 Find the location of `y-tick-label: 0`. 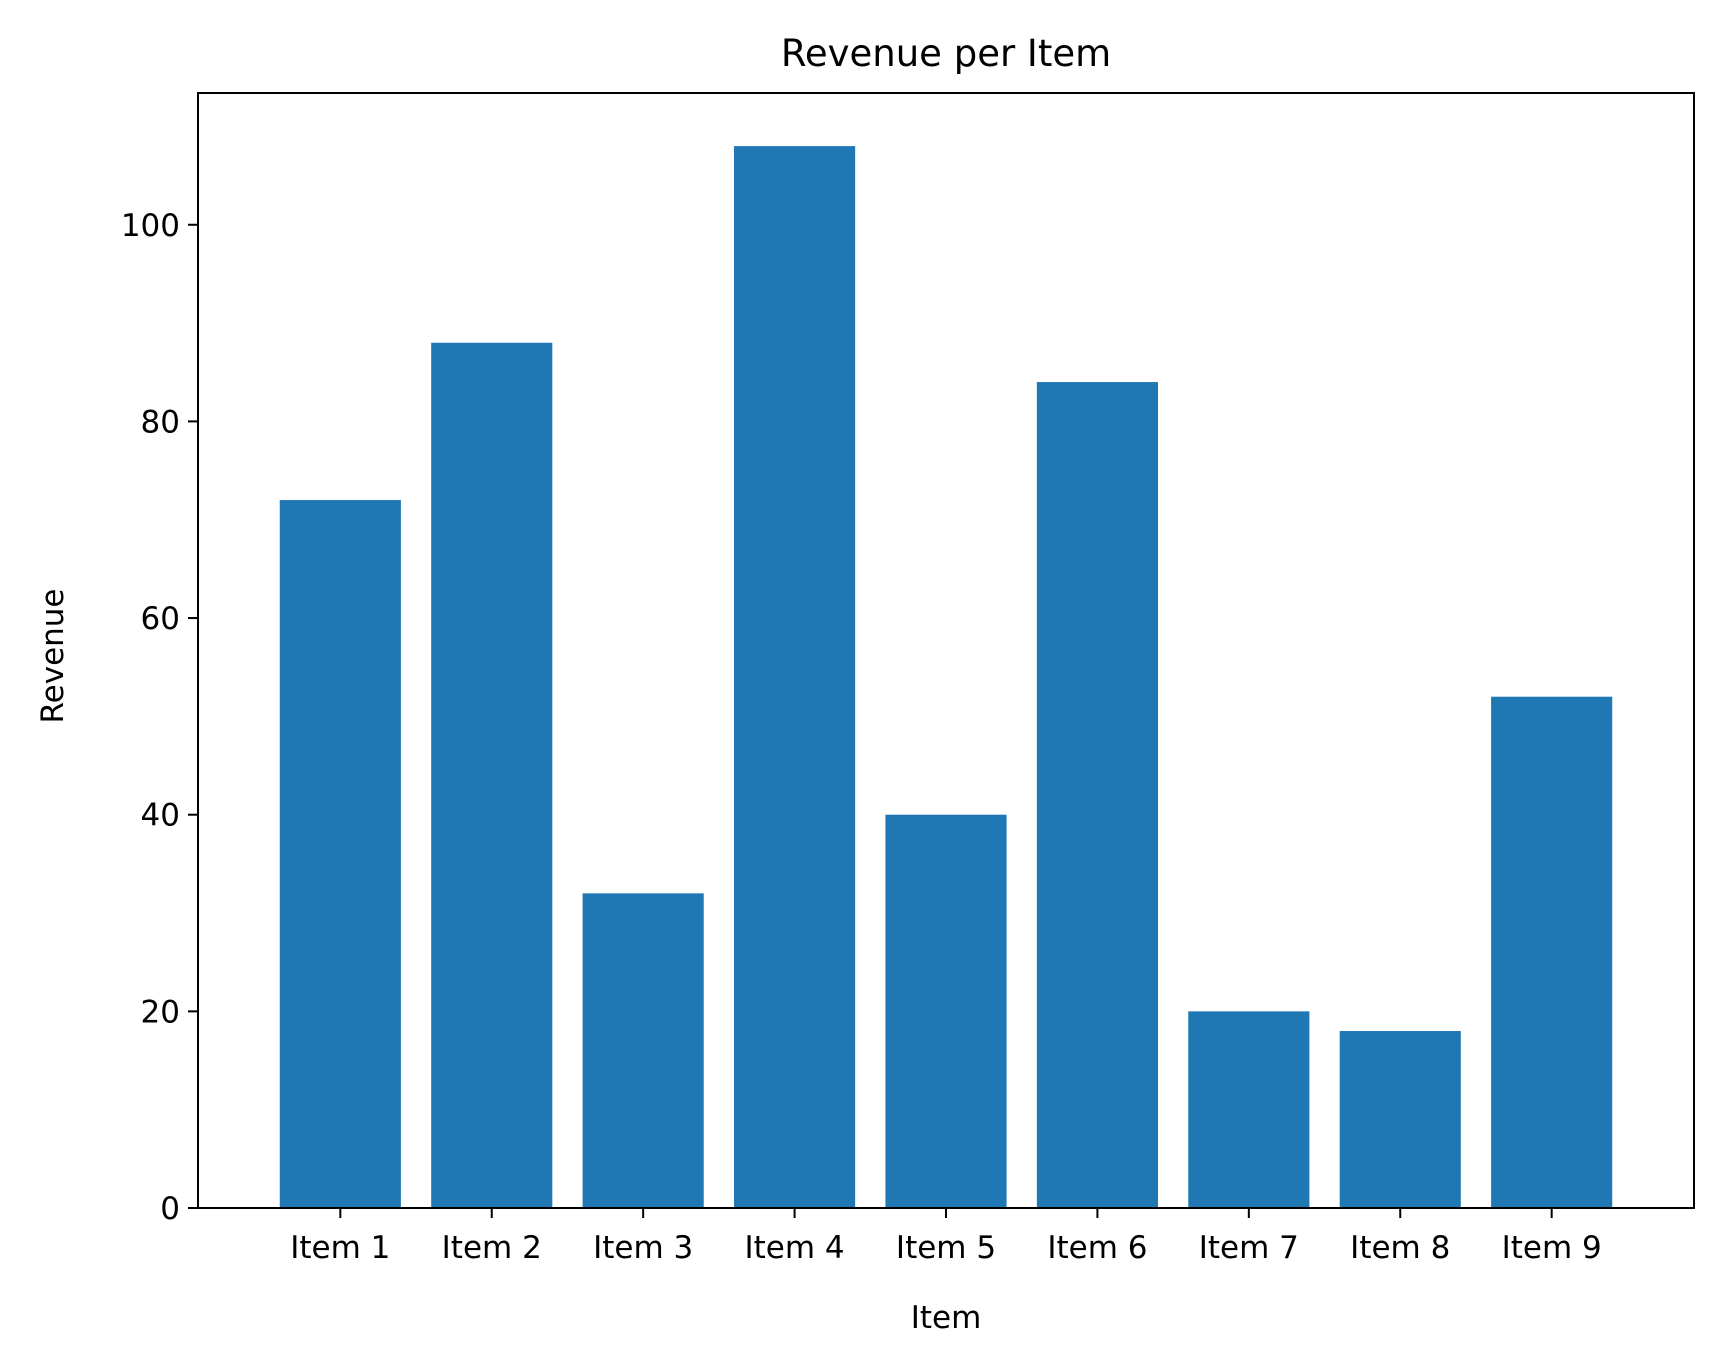

y-tick-label: 0 is located at coordinates (170, 1209).